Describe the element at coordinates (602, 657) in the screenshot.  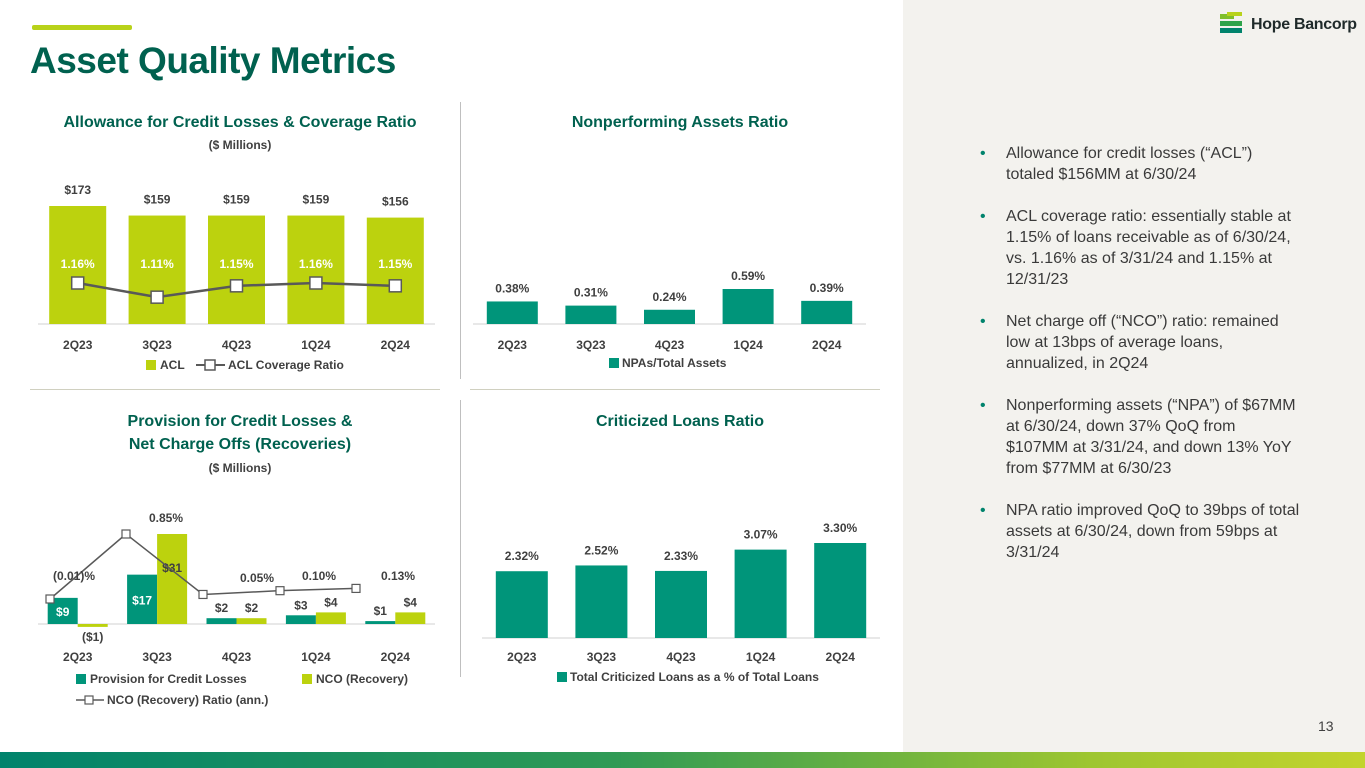
I see `criticized-tick-label: 3Q23` at that location.